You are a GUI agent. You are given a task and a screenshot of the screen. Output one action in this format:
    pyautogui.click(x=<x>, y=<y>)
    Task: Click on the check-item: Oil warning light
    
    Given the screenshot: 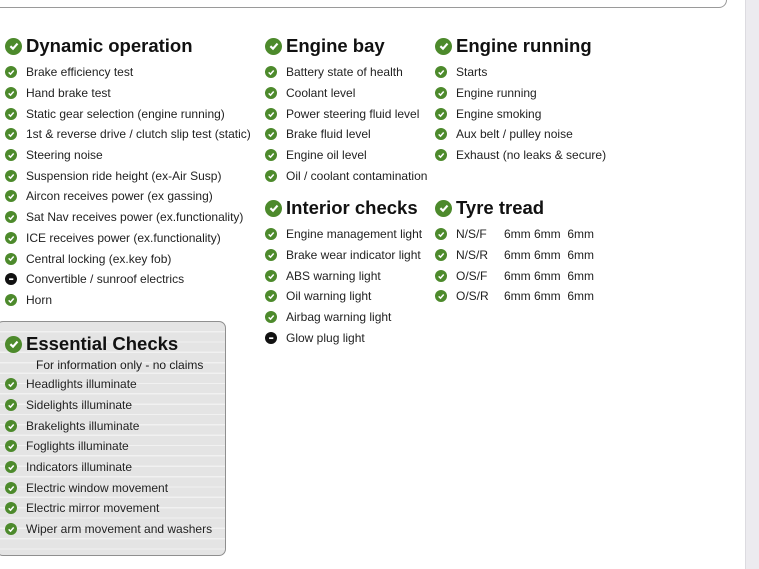 What is the action you would take?
    pyautogui.click(x=343, y=296)
    